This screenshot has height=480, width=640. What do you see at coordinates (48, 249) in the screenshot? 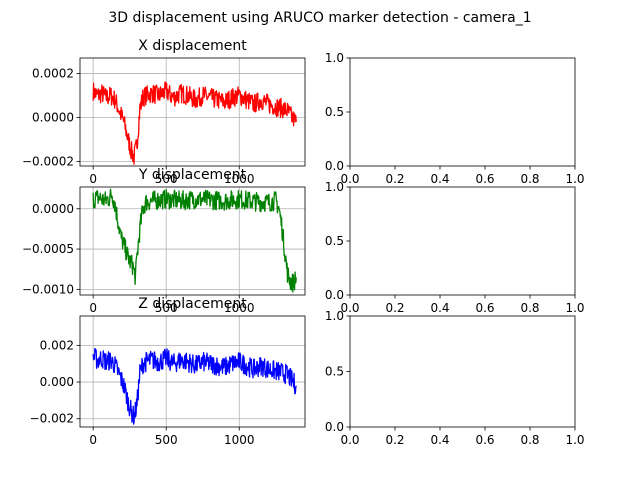
I see `y-tick-label-1: −0.0005` at bounding box center [48, 249].